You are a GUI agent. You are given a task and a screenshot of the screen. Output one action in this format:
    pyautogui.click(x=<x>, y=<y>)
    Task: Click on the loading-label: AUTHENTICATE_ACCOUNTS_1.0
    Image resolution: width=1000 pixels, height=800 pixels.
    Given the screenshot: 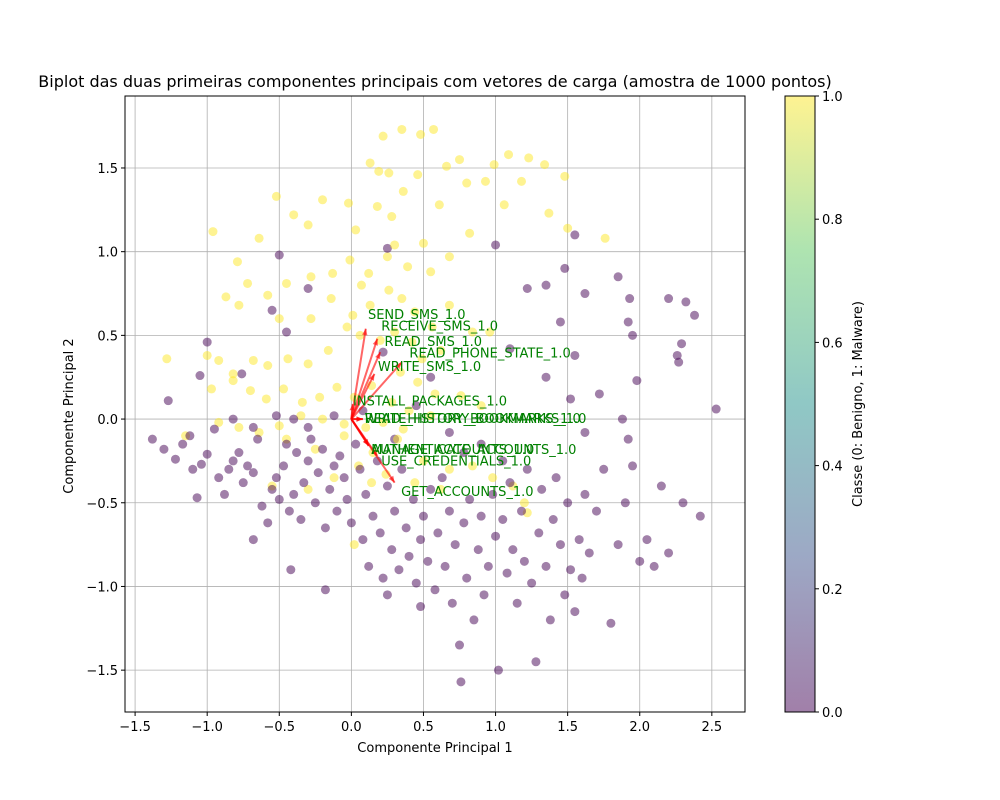 What is the action you would take?
    pyautogui.click(x=473, y=450)
    